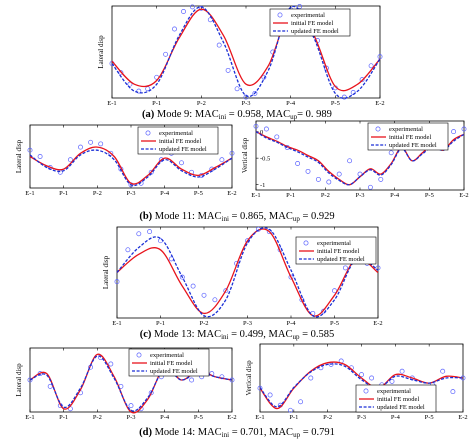 Image resolution: width=474 pixels, height=441 pixels. I want to click on initial-fe-line, so click(246, 50).